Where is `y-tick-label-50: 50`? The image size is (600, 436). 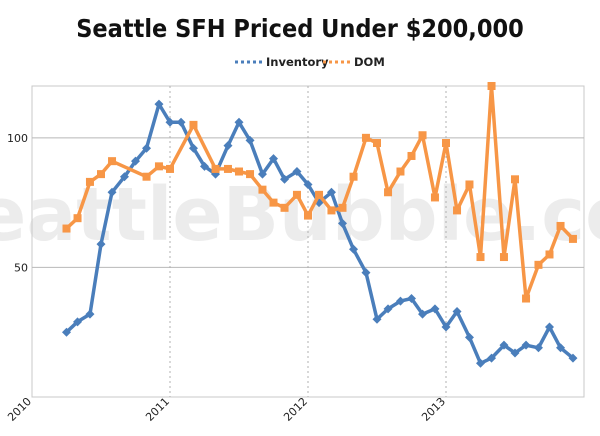
y-tick-label-50: 50 is located at coordinates (21, 267).